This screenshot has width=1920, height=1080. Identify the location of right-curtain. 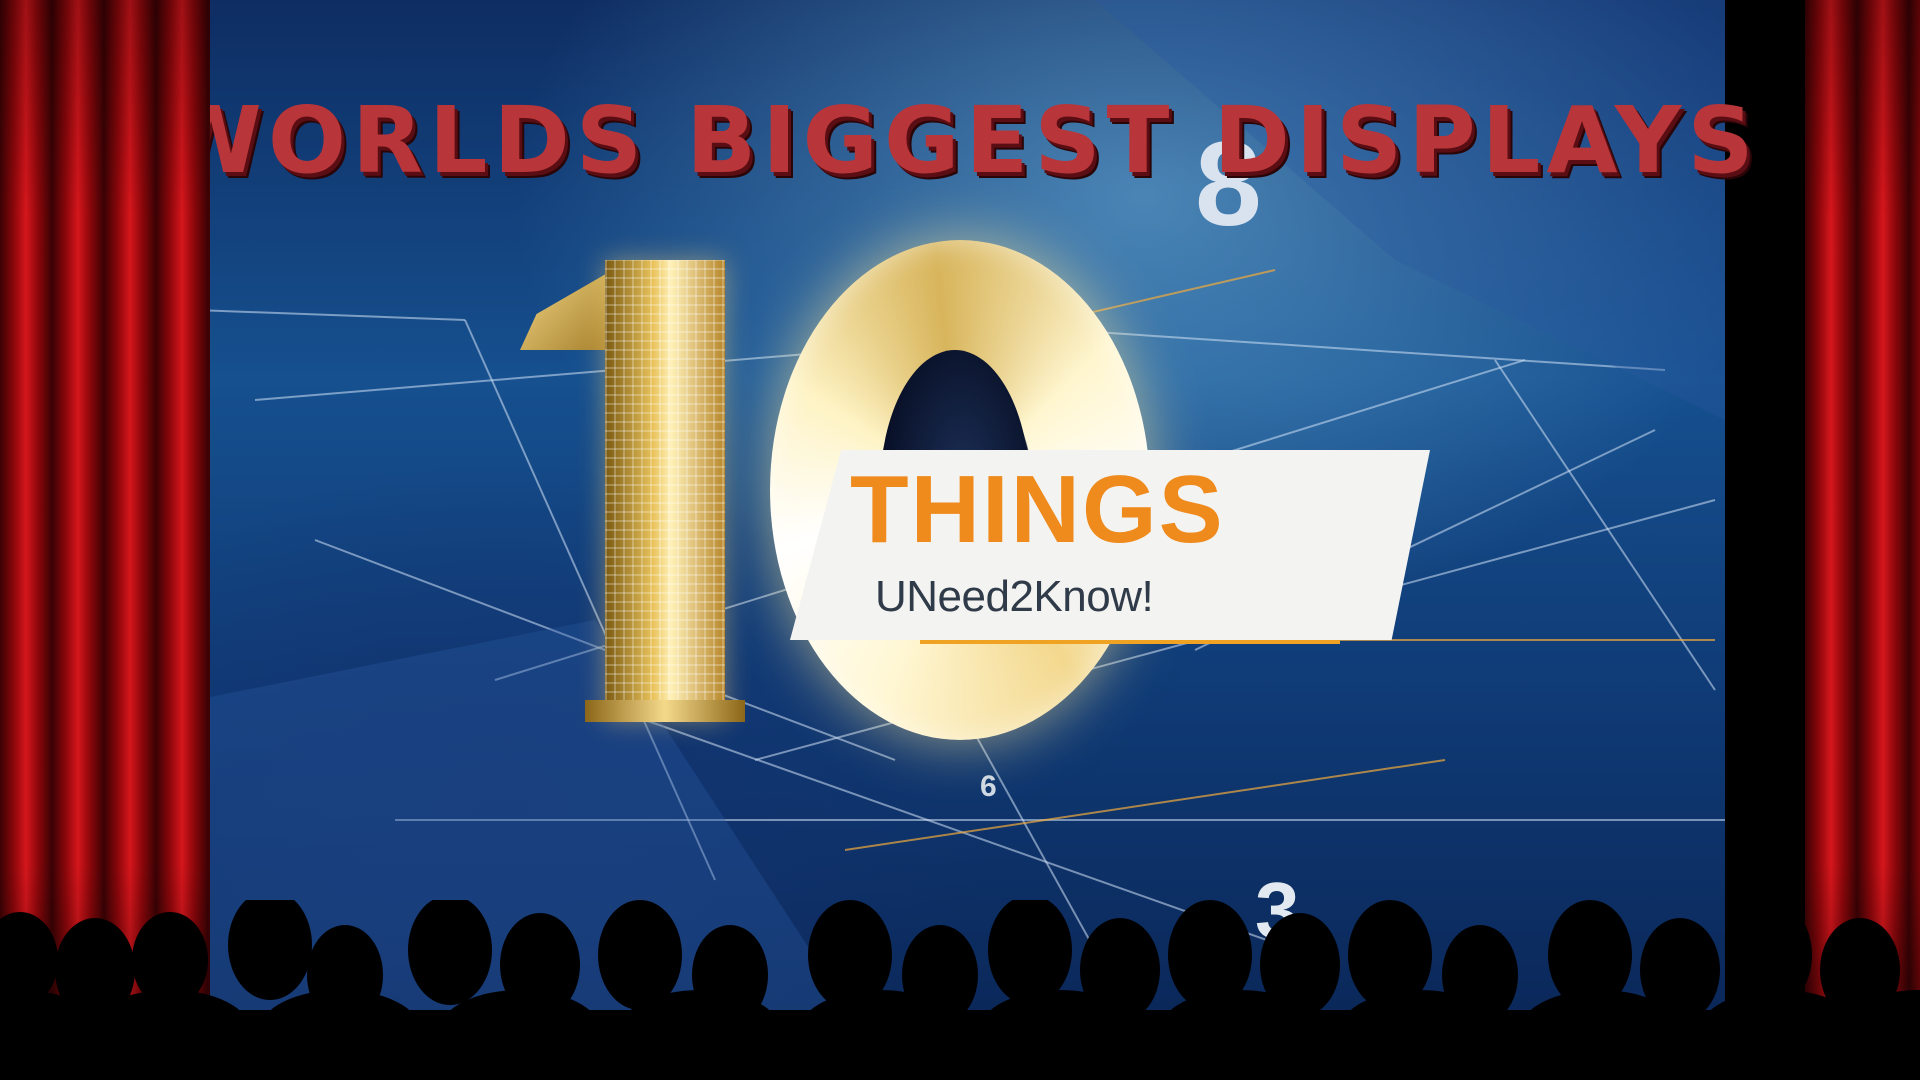
(1862, 540).